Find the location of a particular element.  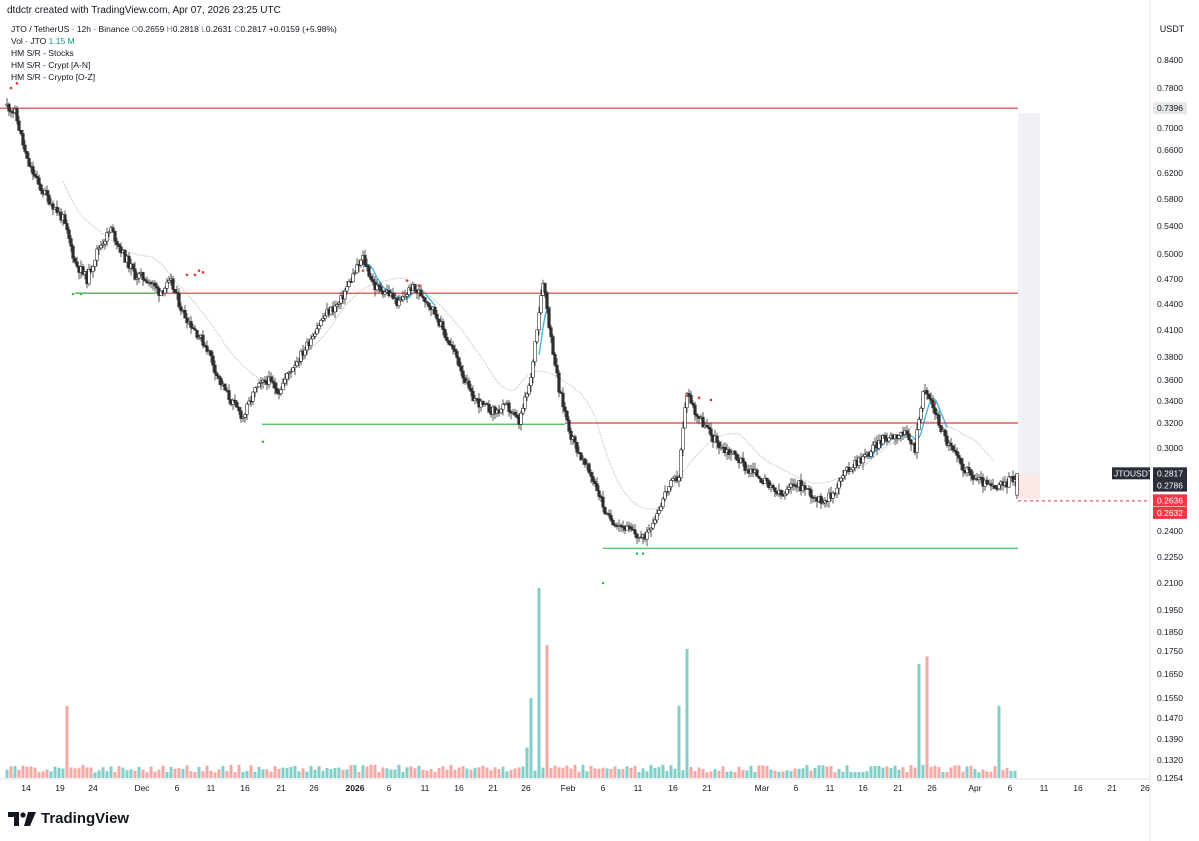

time-tick: Mar is located at coordinates (762, 788).